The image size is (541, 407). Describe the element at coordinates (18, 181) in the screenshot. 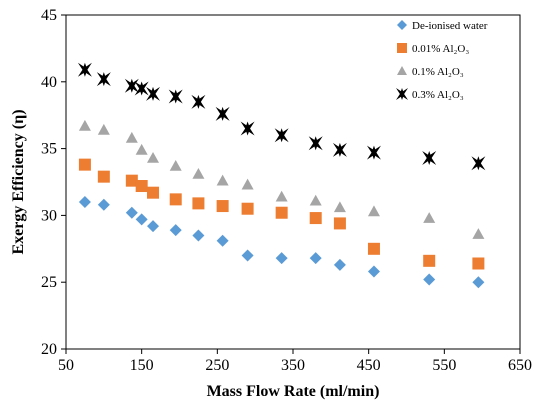

I see `y-axis-title: Exergy Efficiency (η)` at that location.